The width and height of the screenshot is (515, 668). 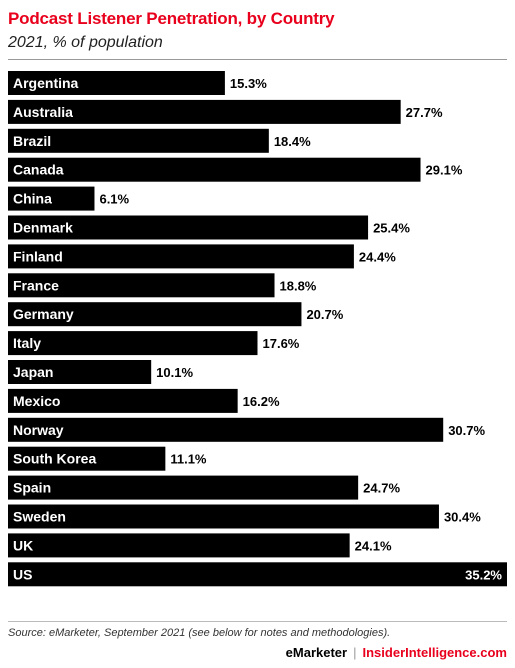 What do you see at coordinates (483, 574) in the screenshot?
I see `value-label: 35.2%` at bounding box center [483, 574].